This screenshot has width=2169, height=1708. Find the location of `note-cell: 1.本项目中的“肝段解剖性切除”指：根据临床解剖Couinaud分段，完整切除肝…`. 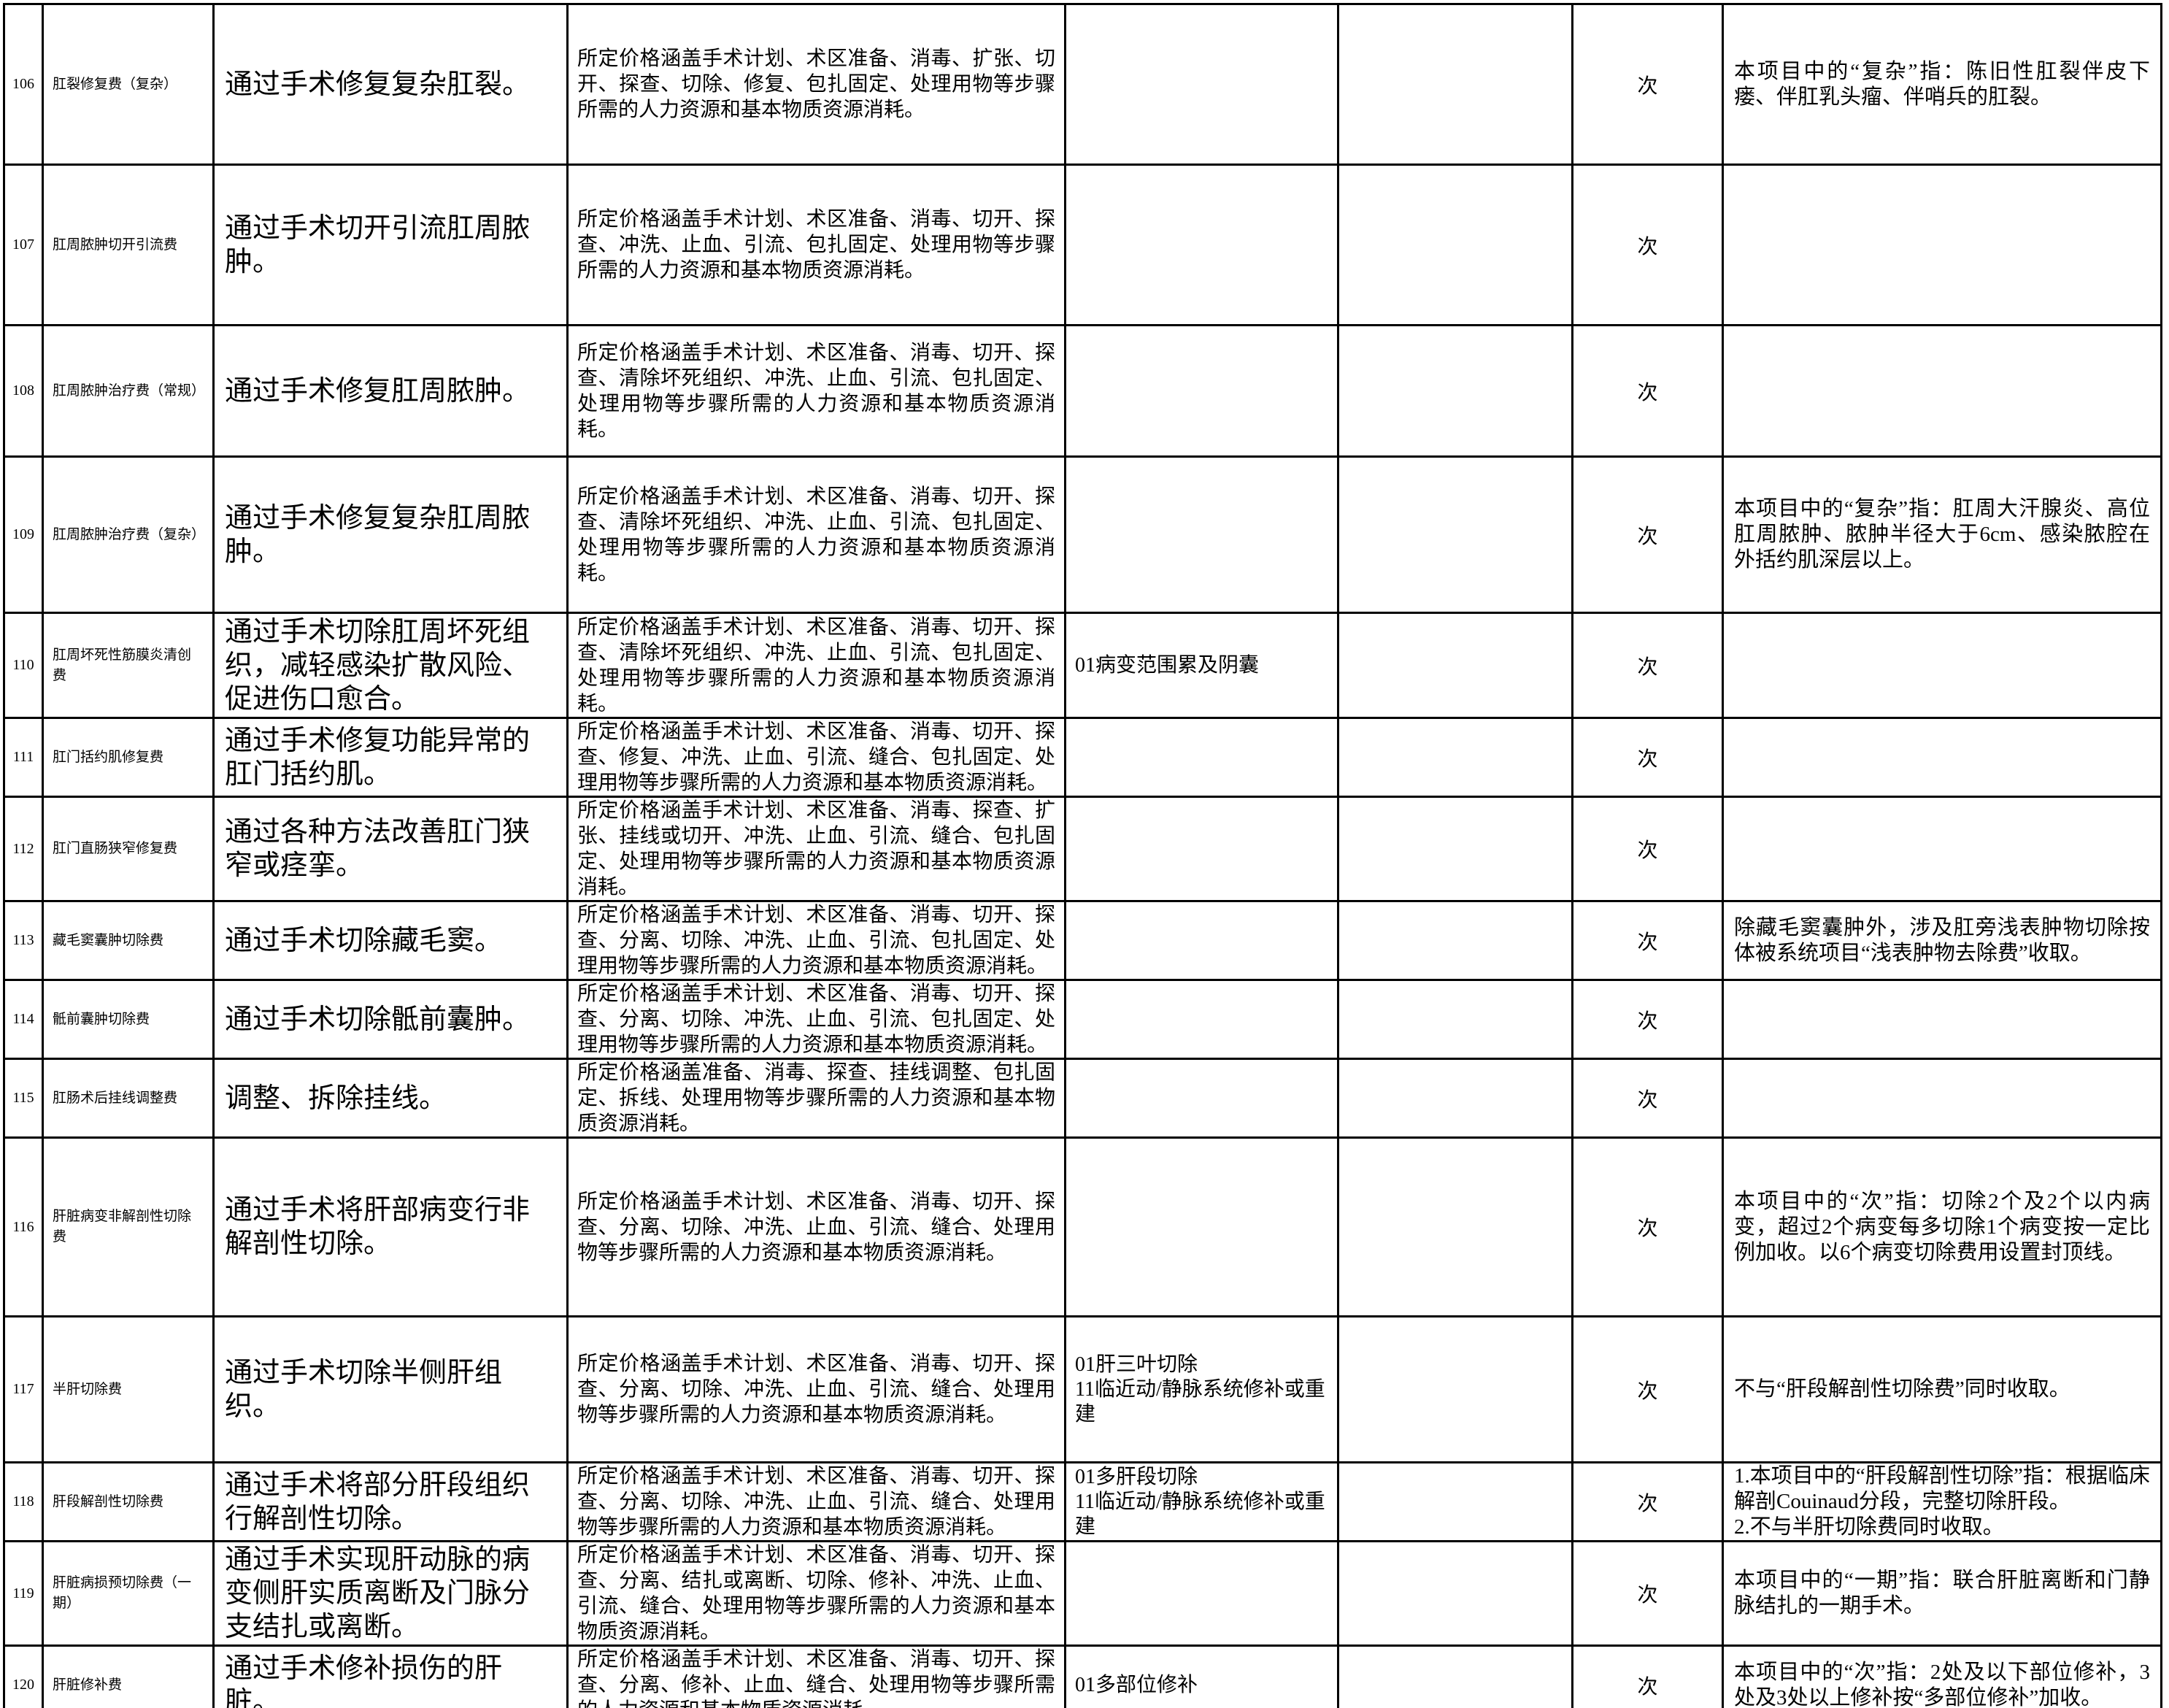

note-cell: 1.本项目中的“肝段解剖性切除”指：根据临床解剖Couinaud分段，完整切除肝… is located at coordinates (1942, 1501).